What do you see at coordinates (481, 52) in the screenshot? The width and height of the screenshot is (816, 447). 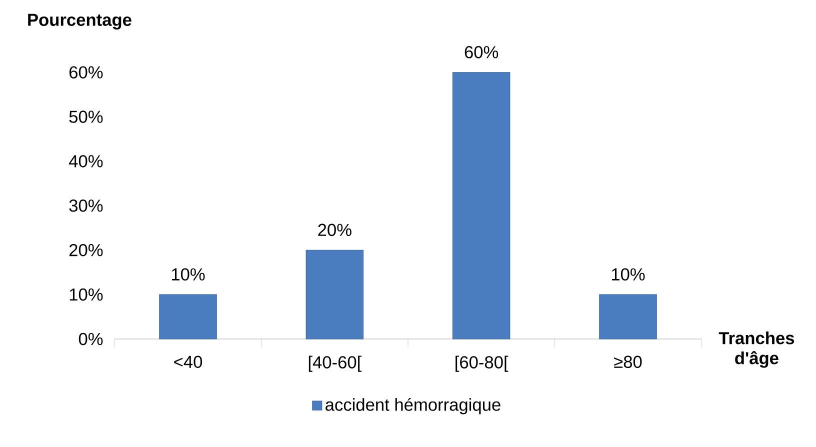 I see `data-label: 60%` at bounding box center [481, 52].